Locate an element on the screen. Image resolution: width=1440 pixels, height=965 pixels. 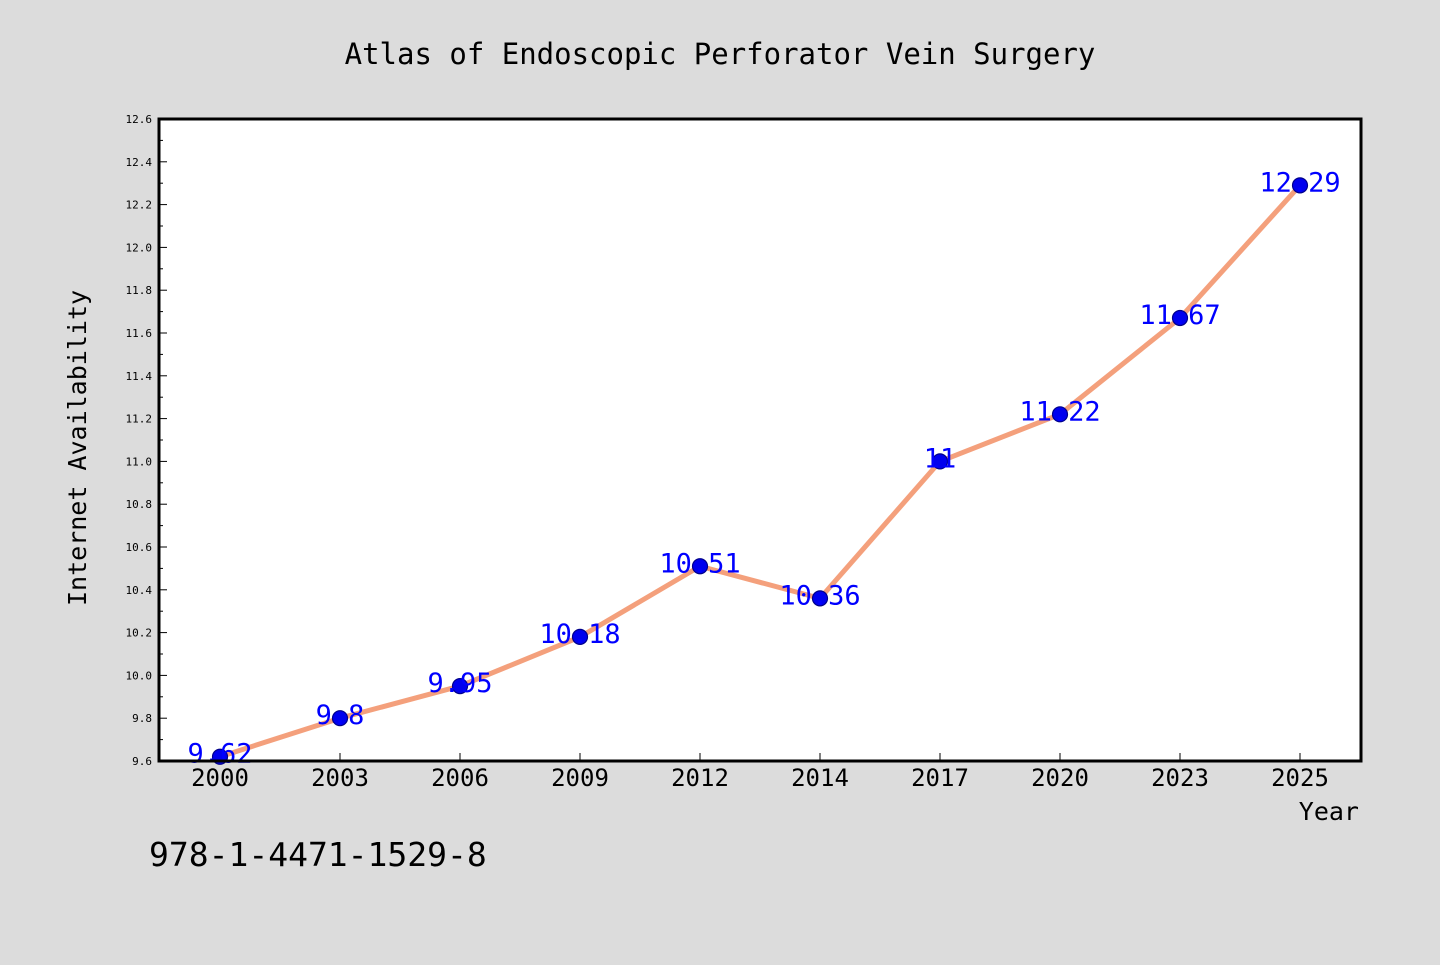
y-tick-label: 11.2 is located at coordinates (139, 419).